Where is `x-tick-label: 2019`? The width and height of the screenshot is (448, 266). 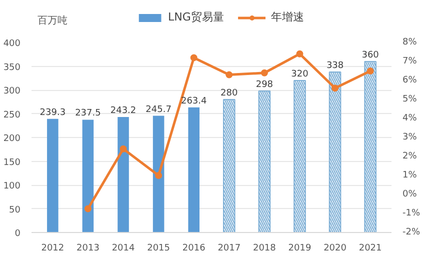
x-tick-label: 2019 is located at coordinates (300, 249).